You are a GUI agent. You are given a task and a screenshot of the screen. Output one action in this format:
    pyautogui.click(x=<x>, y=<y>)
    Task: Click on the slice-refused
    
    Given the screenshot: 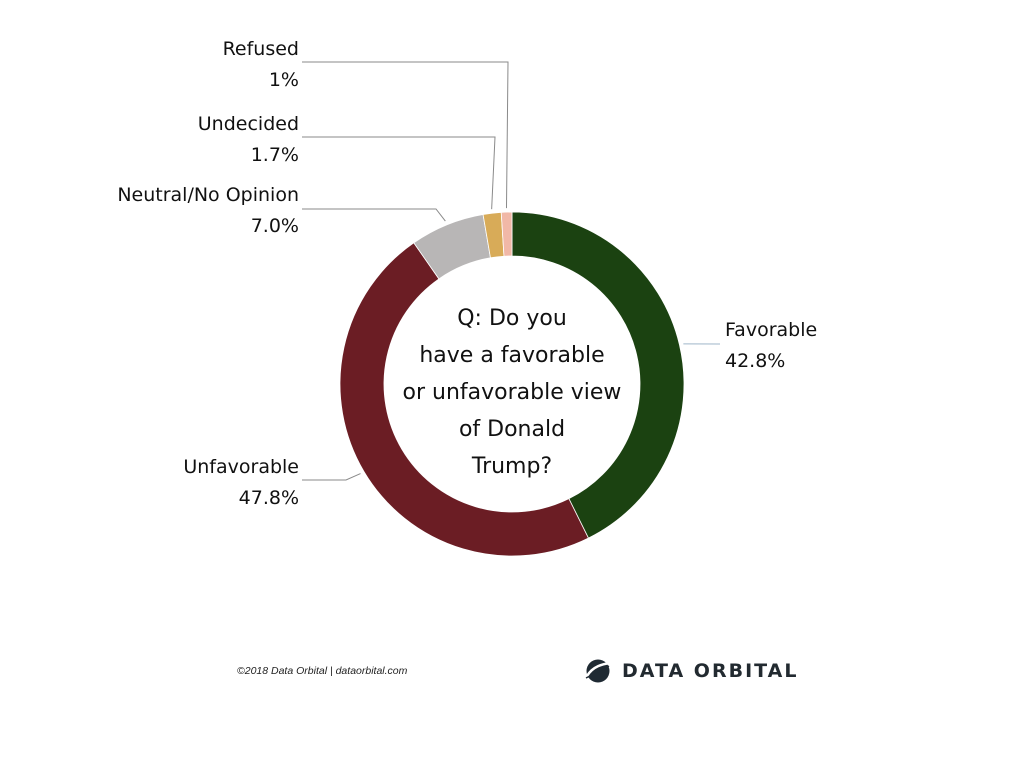 What is the action you would take?
    pyautogui.click(x=506, y=234)
    